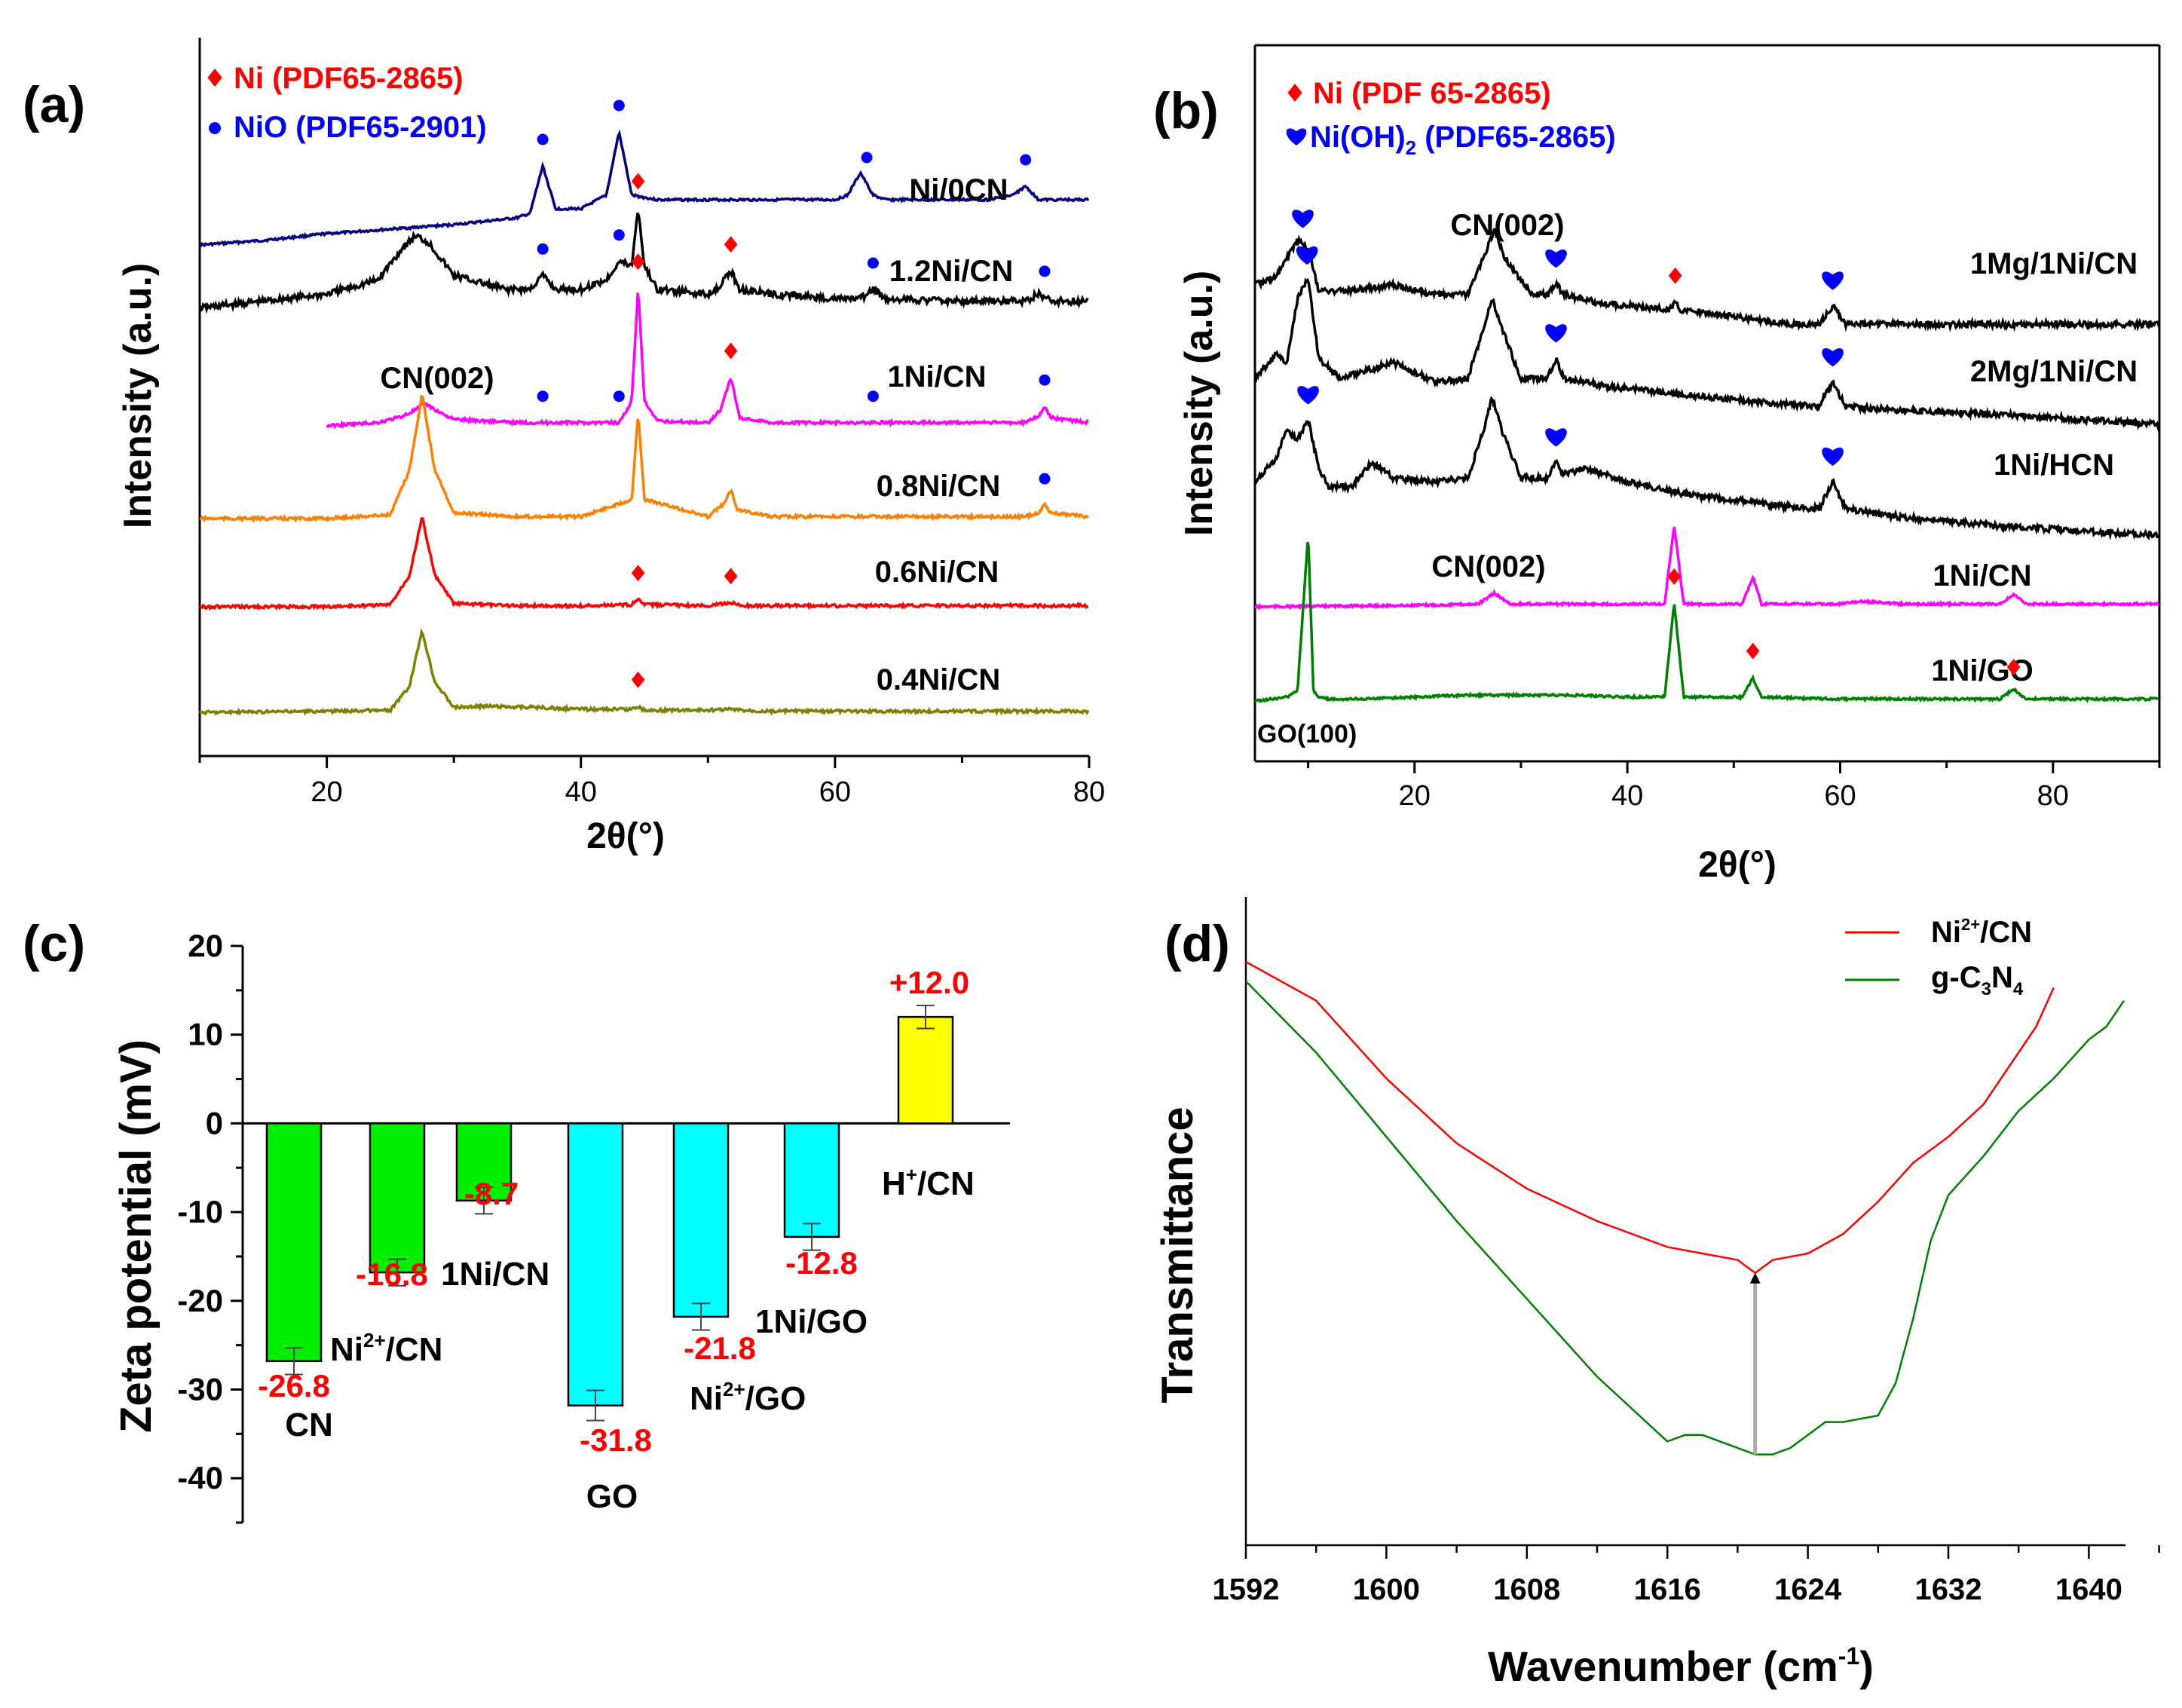 The image size is (2182, 1708). Describe the element at coordinates (200, 1388) in the screenshot. I see `y-tick-label: -30` at that location.